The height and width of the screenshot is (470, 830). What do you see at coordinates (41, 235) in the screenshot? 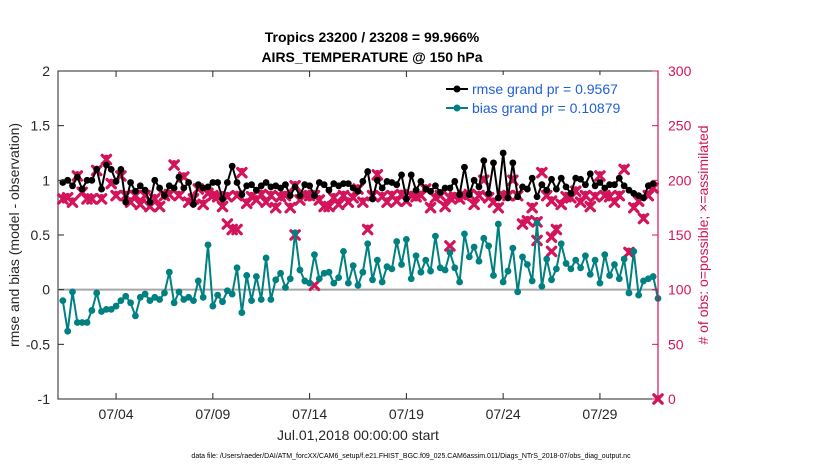
I see `y-tick-label: 0.5` at bounding box center [41, 235].